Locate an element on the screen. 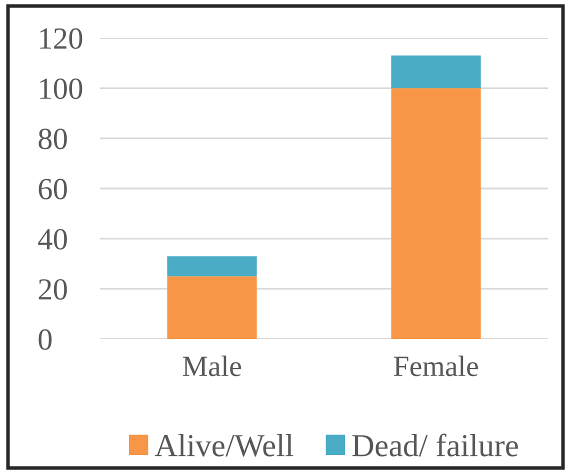 Image resolution: width=571 pixels, height=476 pixels. y-tick-label: 20 is located at coordinates (52, 289).